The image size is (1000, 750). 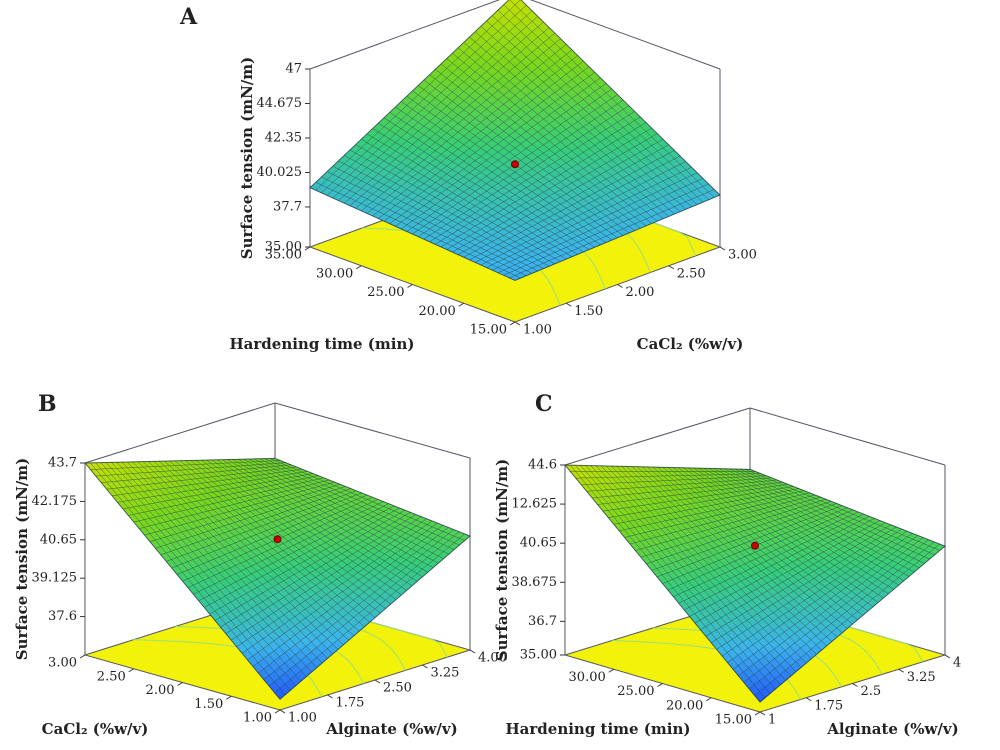 What do you see at coordinates (871, 691) in the screenshot?
I see `y-tick-label: 2.5` at bounding box center [871, 691].